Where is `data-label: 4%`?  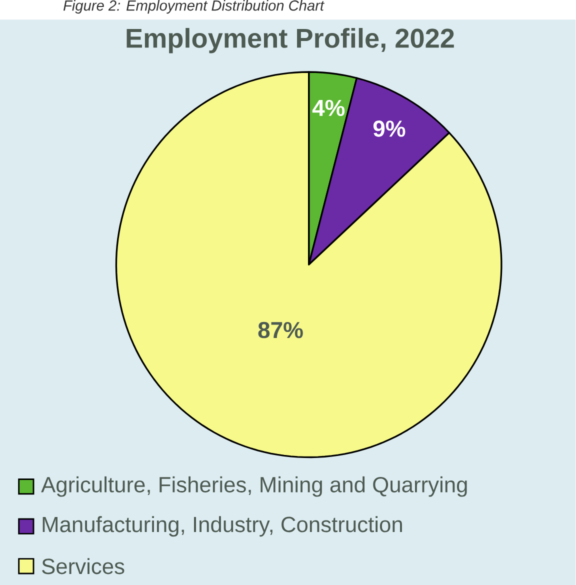
data-label: 4% is located at coordinates (328, 108).